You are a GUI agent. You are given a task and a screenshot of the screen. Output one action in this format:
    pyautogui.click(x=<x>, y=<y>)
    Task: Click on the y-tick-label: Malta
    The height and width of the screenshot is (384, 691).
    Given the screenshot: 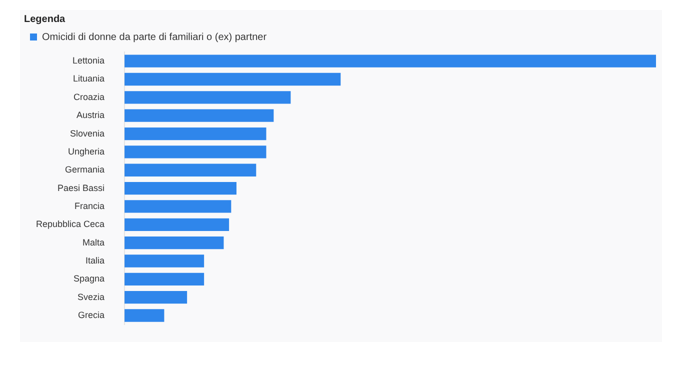 What is the action you would take?
    pyautogui.click(x=93, y=242)
    